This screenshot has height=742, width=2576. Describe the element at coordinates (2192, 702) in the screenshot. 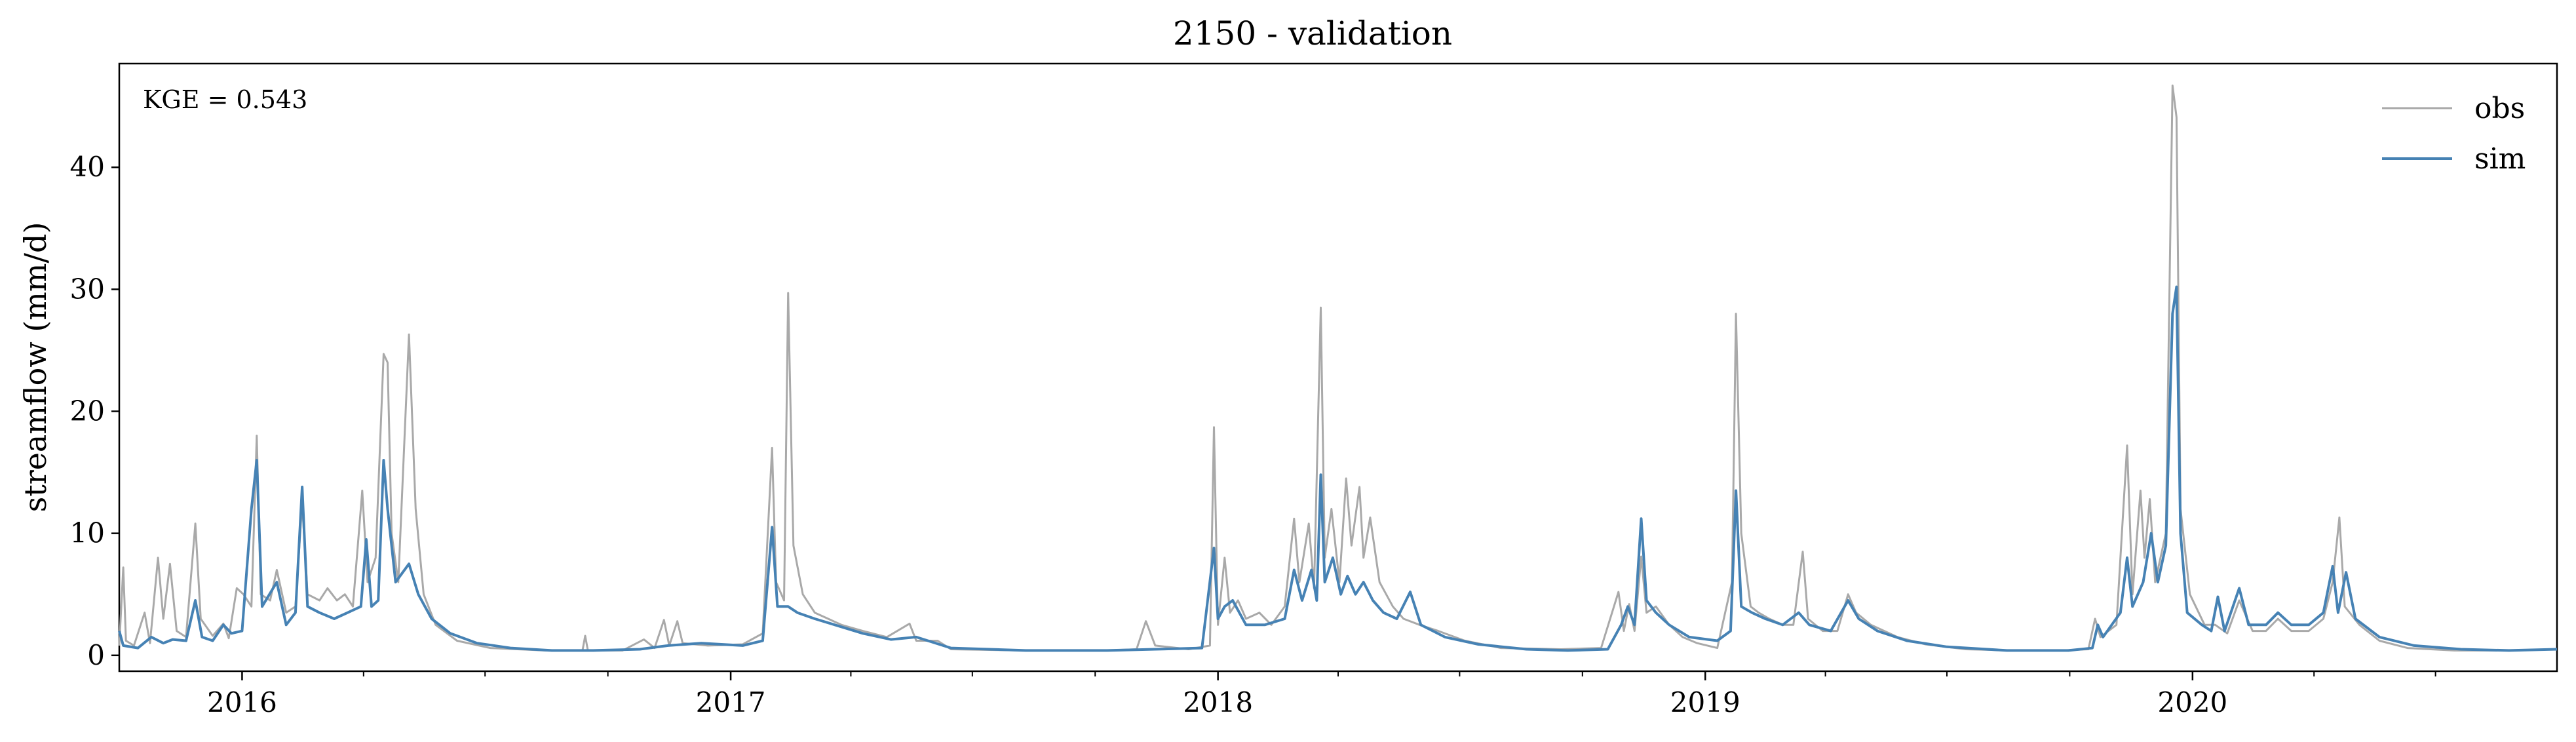

I see `x-tick-label: 2020` at that location.